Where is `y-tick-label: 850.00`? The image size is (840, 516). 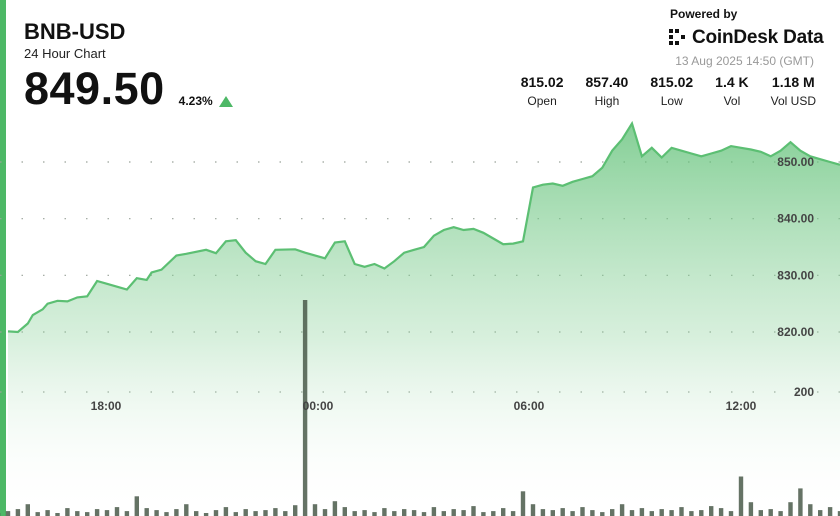 y-tick-label: 850.00 is located at coordinates (795, 162).